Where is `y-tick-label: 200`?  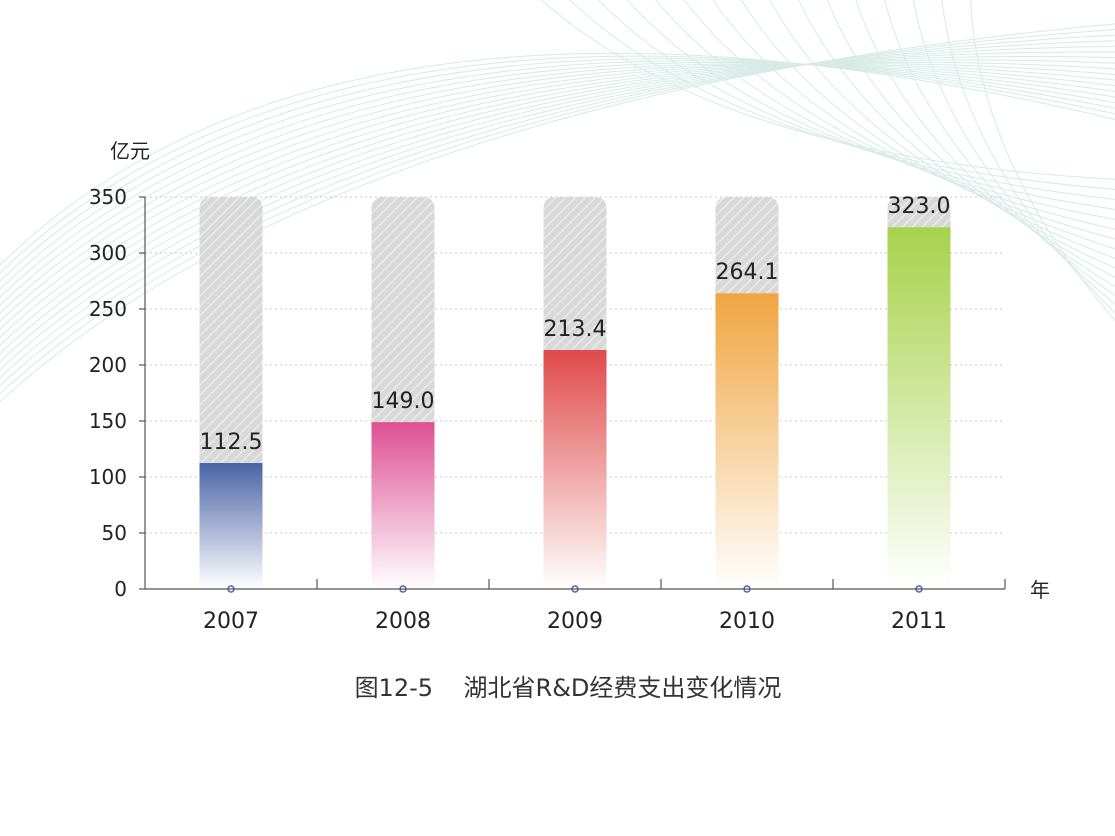
y-tick-label: 200 is located at coordinates (108, 365).